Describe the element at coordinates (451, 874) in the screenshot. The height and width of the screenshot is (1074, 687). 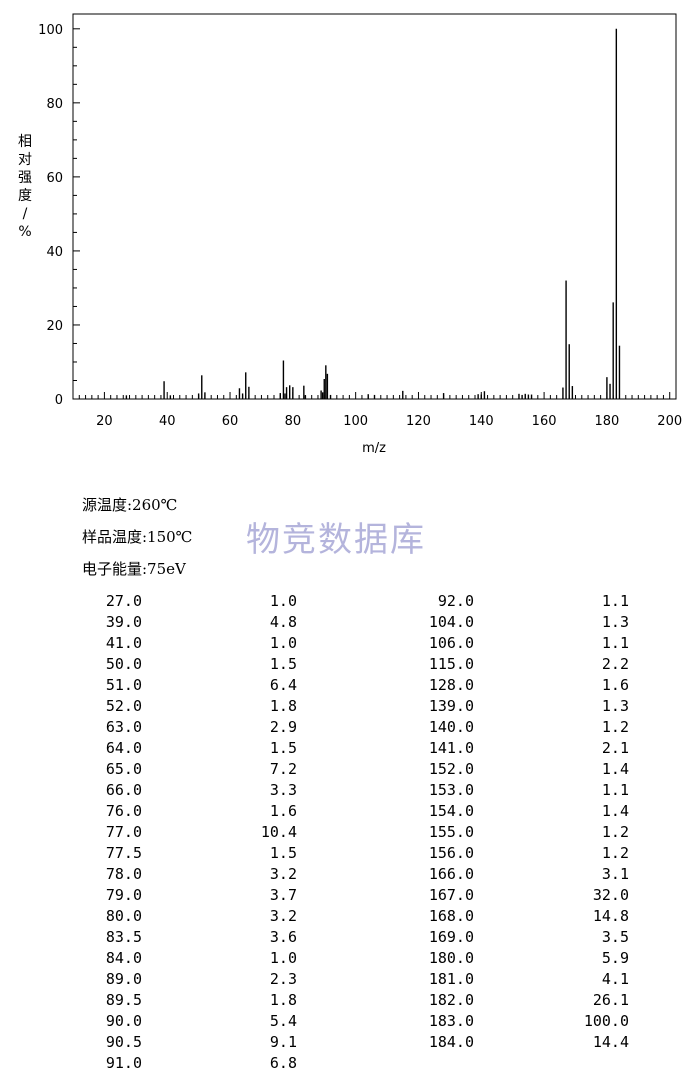
I see `mz-value: 166.0` at that location.